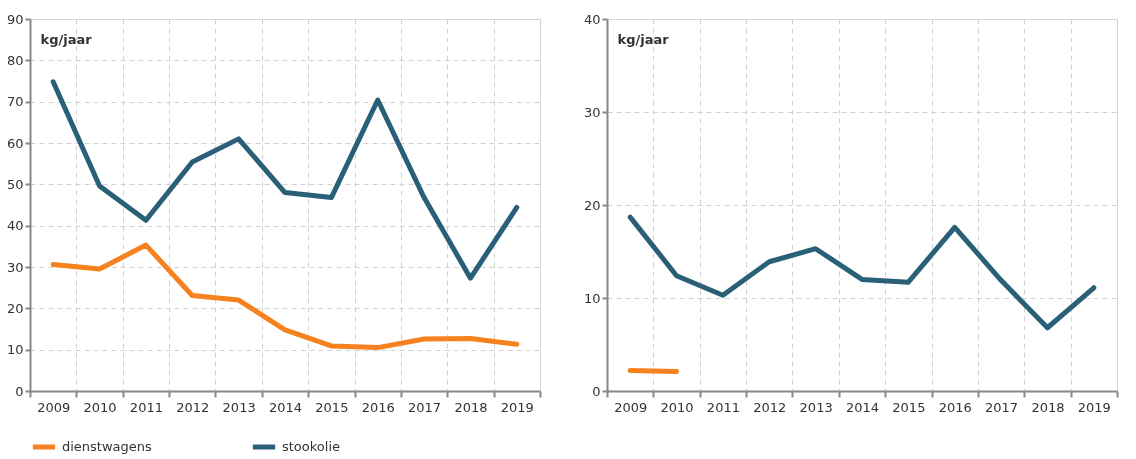  Describe the element at coordinates (311, 446) in the screenshot. I see `legend-label: stookolie` at that location.